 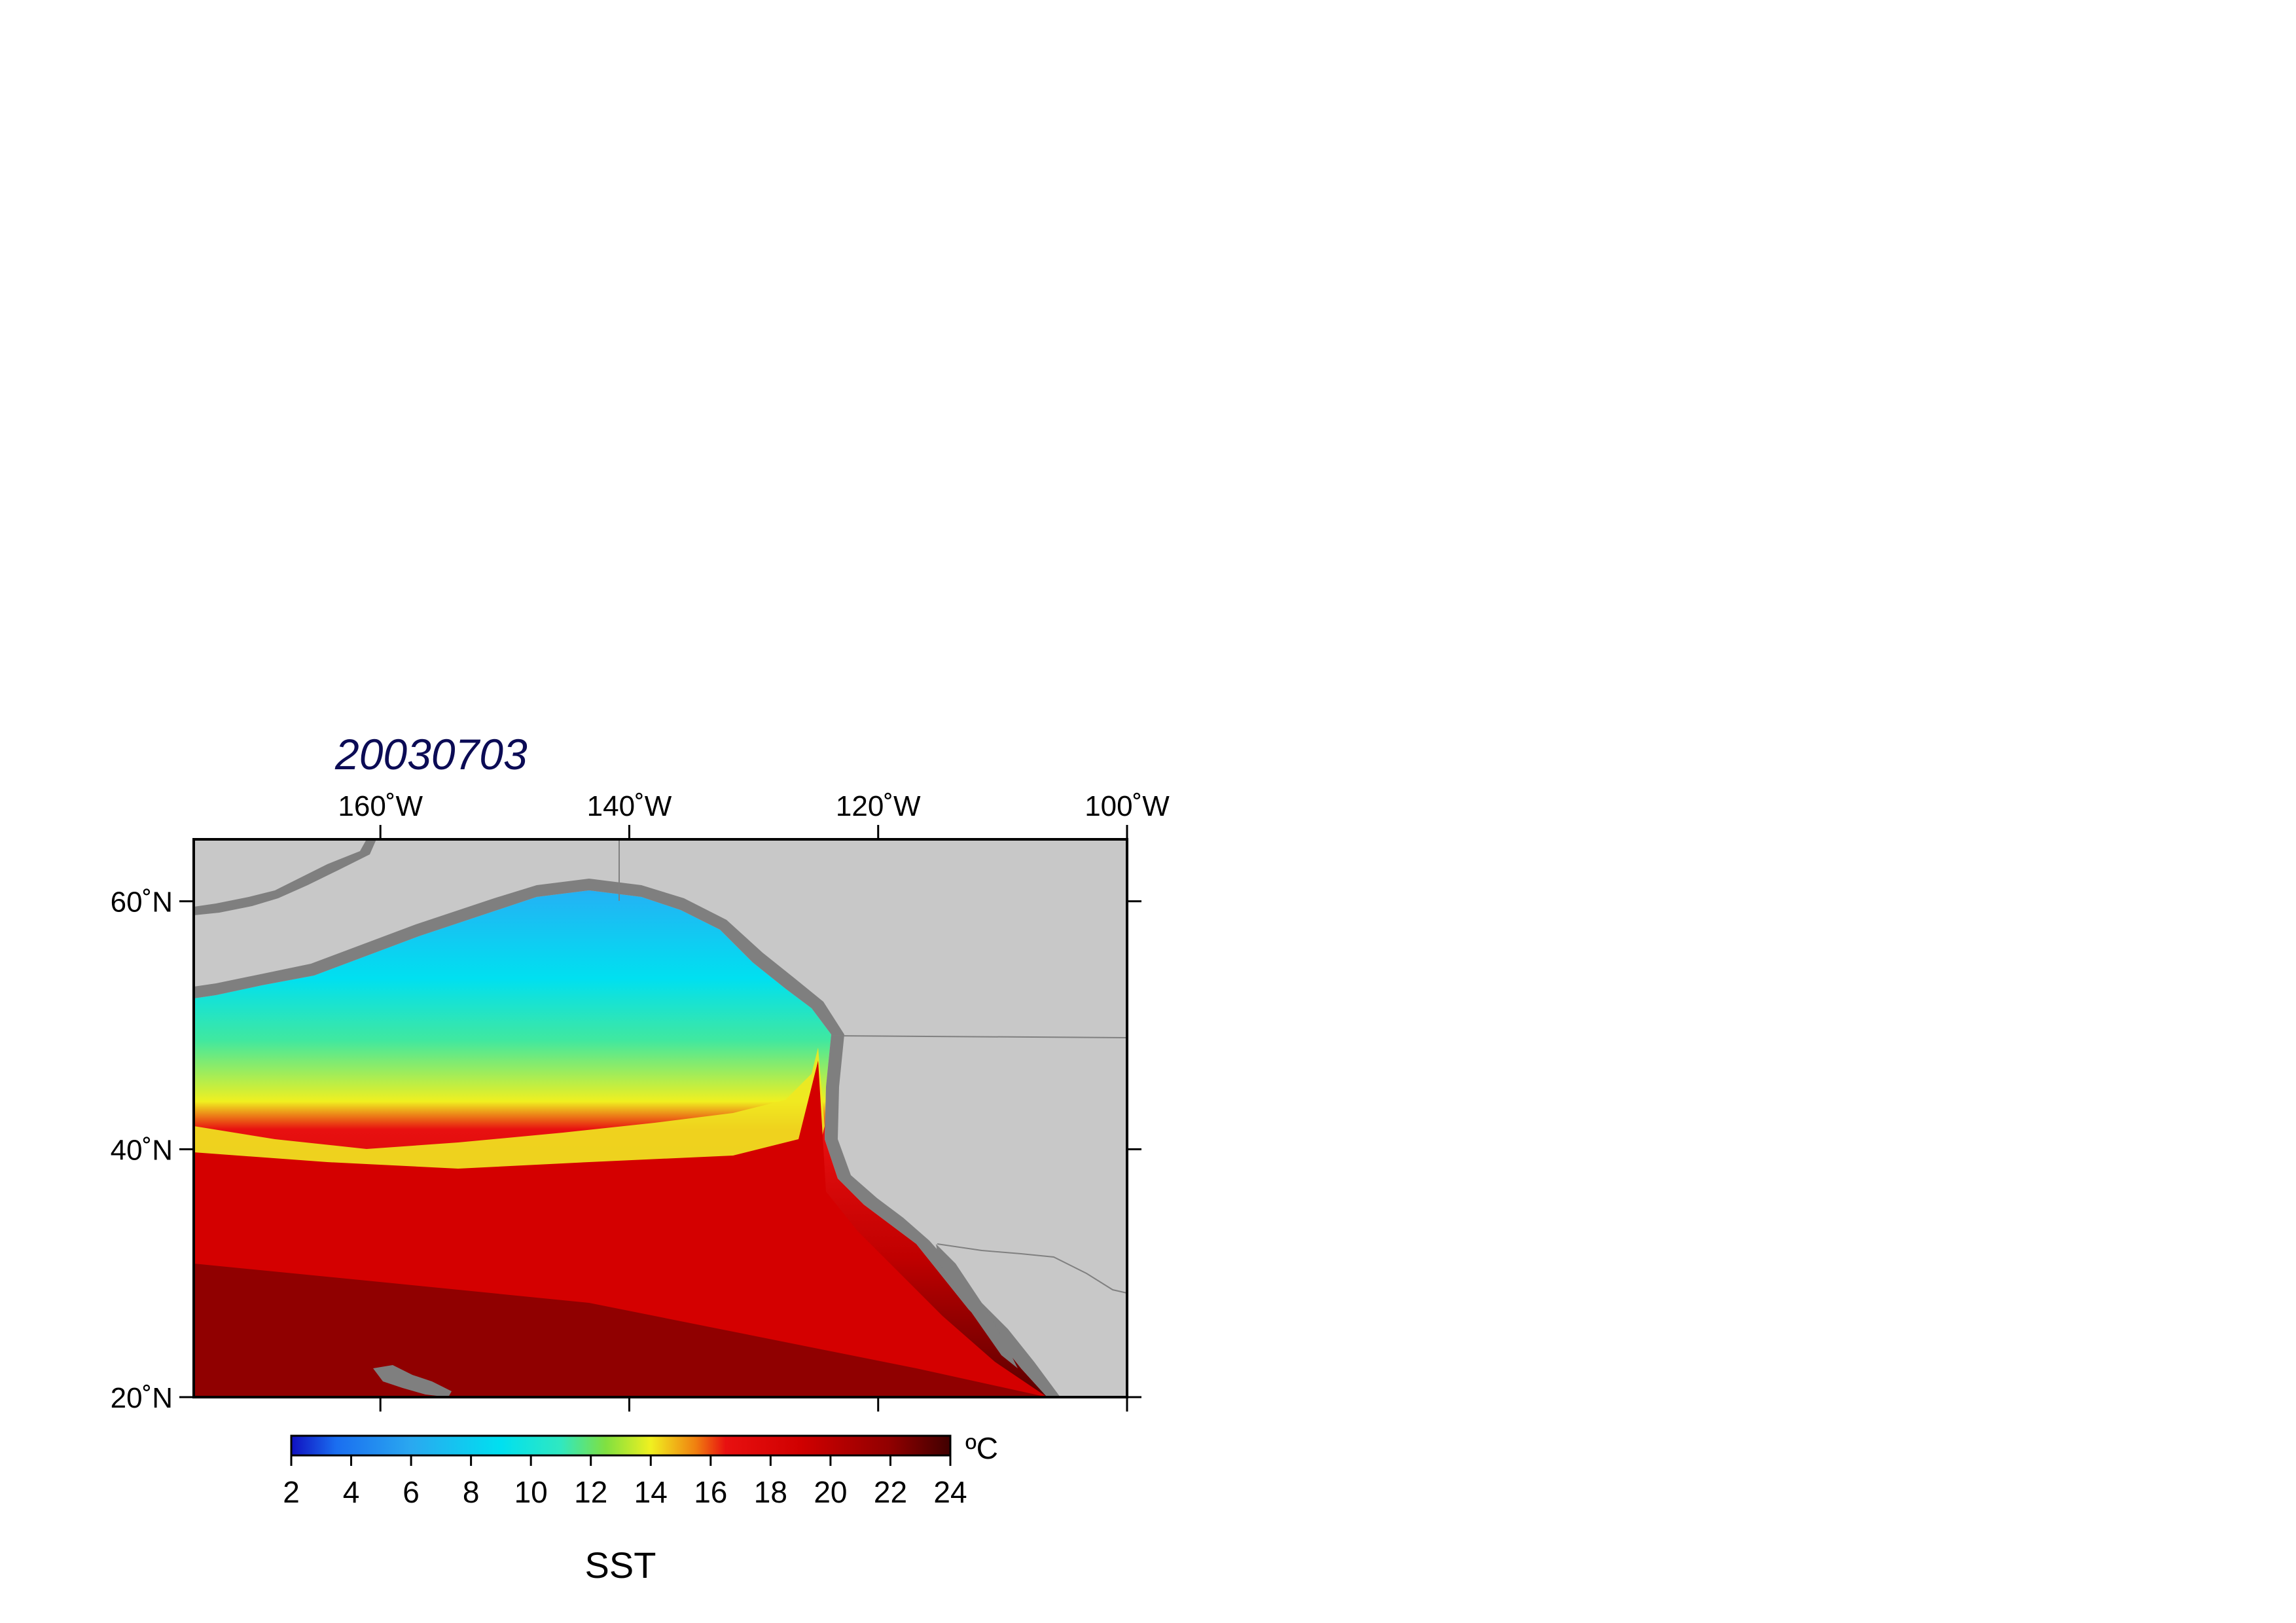 I want to click on lat-tick-label: 40˚N, so click(x=142, y=1150).